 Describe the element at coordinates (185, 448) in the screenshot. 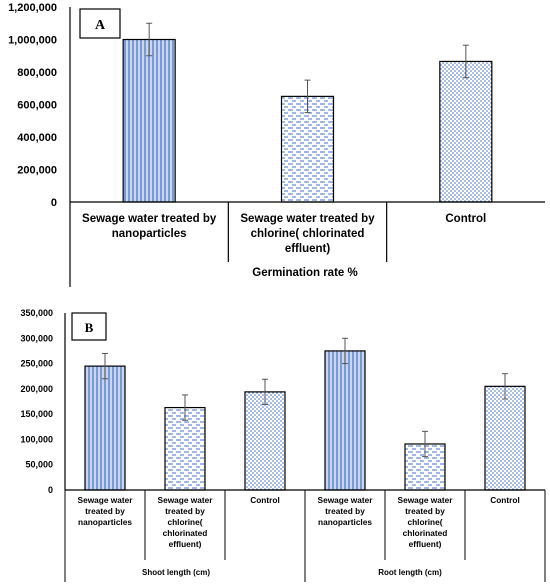

I see `bar-shoot-length-cm-sewage-water-treated-by-chlorine-chlorinated-effluent` at that location.